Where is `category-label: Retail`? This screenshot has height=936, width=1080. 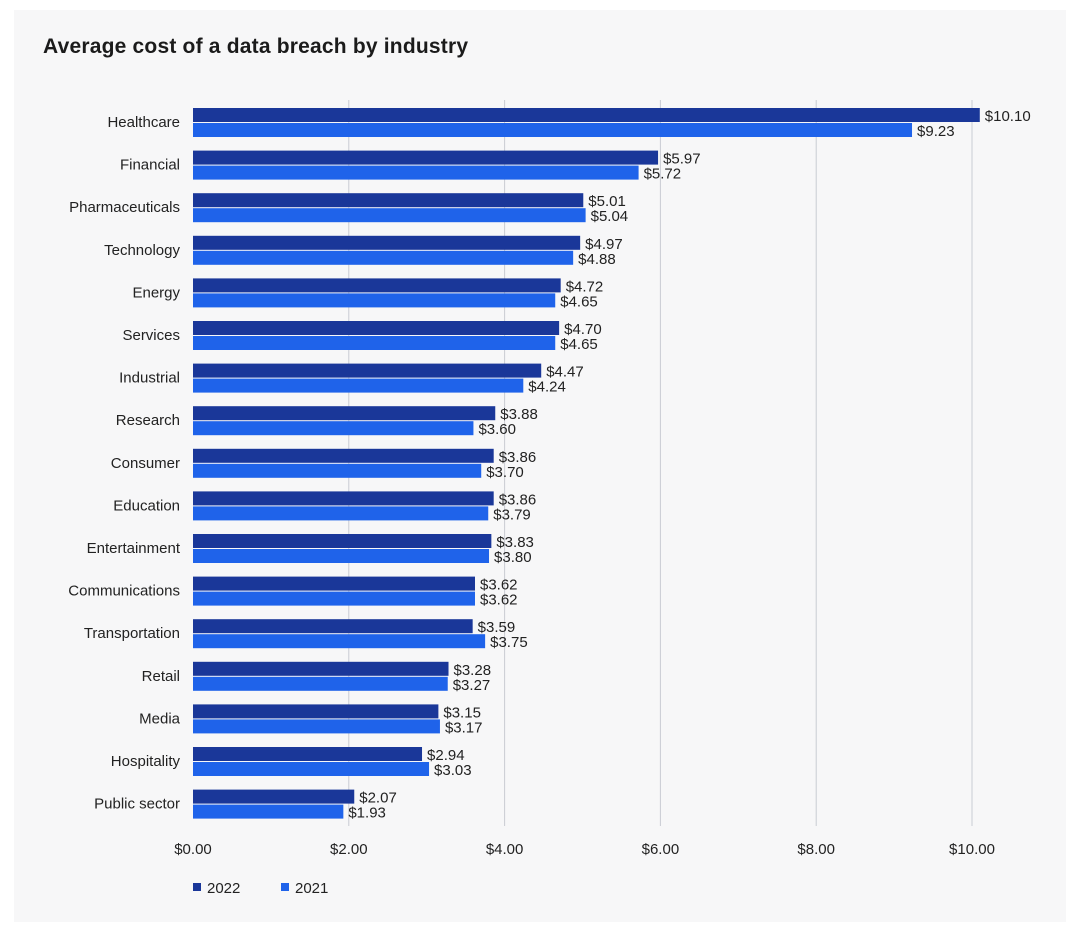 category-label: Retail is located at coordinates (161, 676).